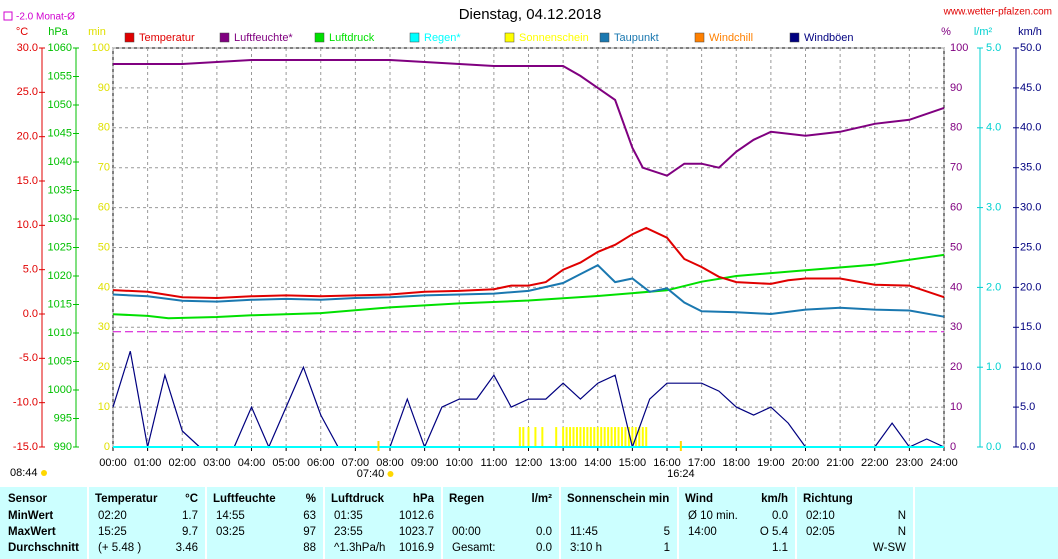  I want to click on x-tick-label: 04:00, so click(252, 463).